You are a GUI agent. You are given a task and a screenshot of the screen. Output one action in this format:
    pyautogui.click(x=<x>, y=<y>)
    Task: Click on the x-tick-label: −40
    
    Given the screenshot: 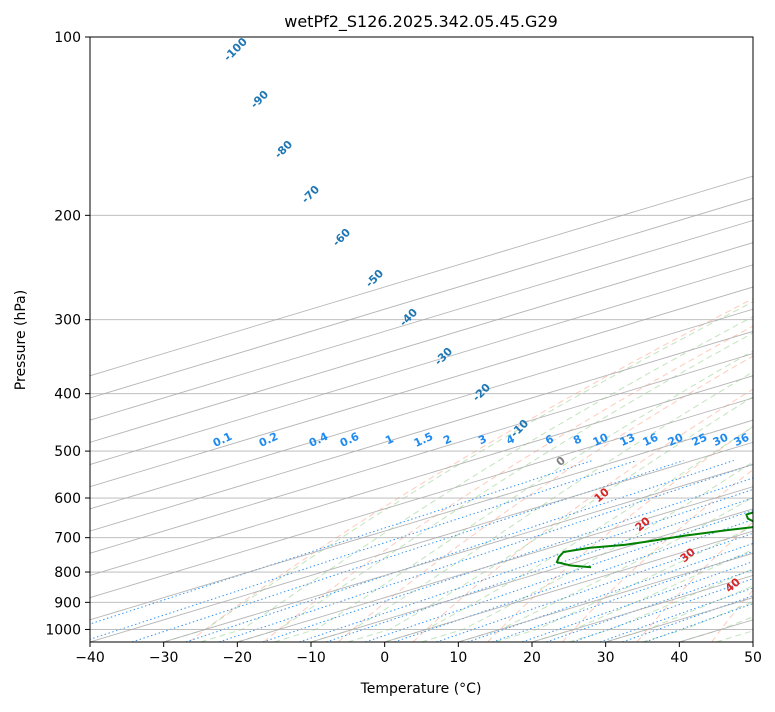 What is the action you would take?
    pyautogui.click(x=90, y=658)
    